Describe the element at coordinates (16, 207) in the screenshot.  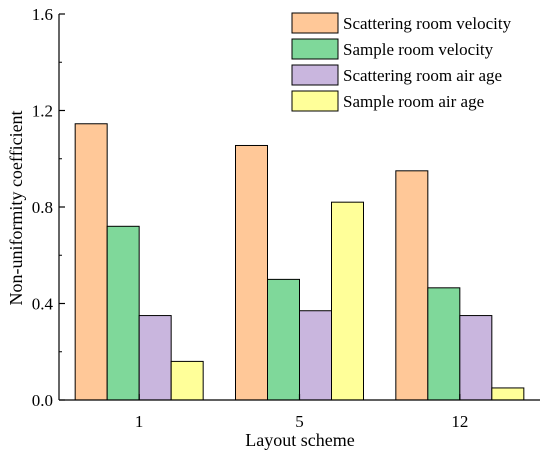
I see `y-axis-title: Non-uniformity coefficient` at that location.